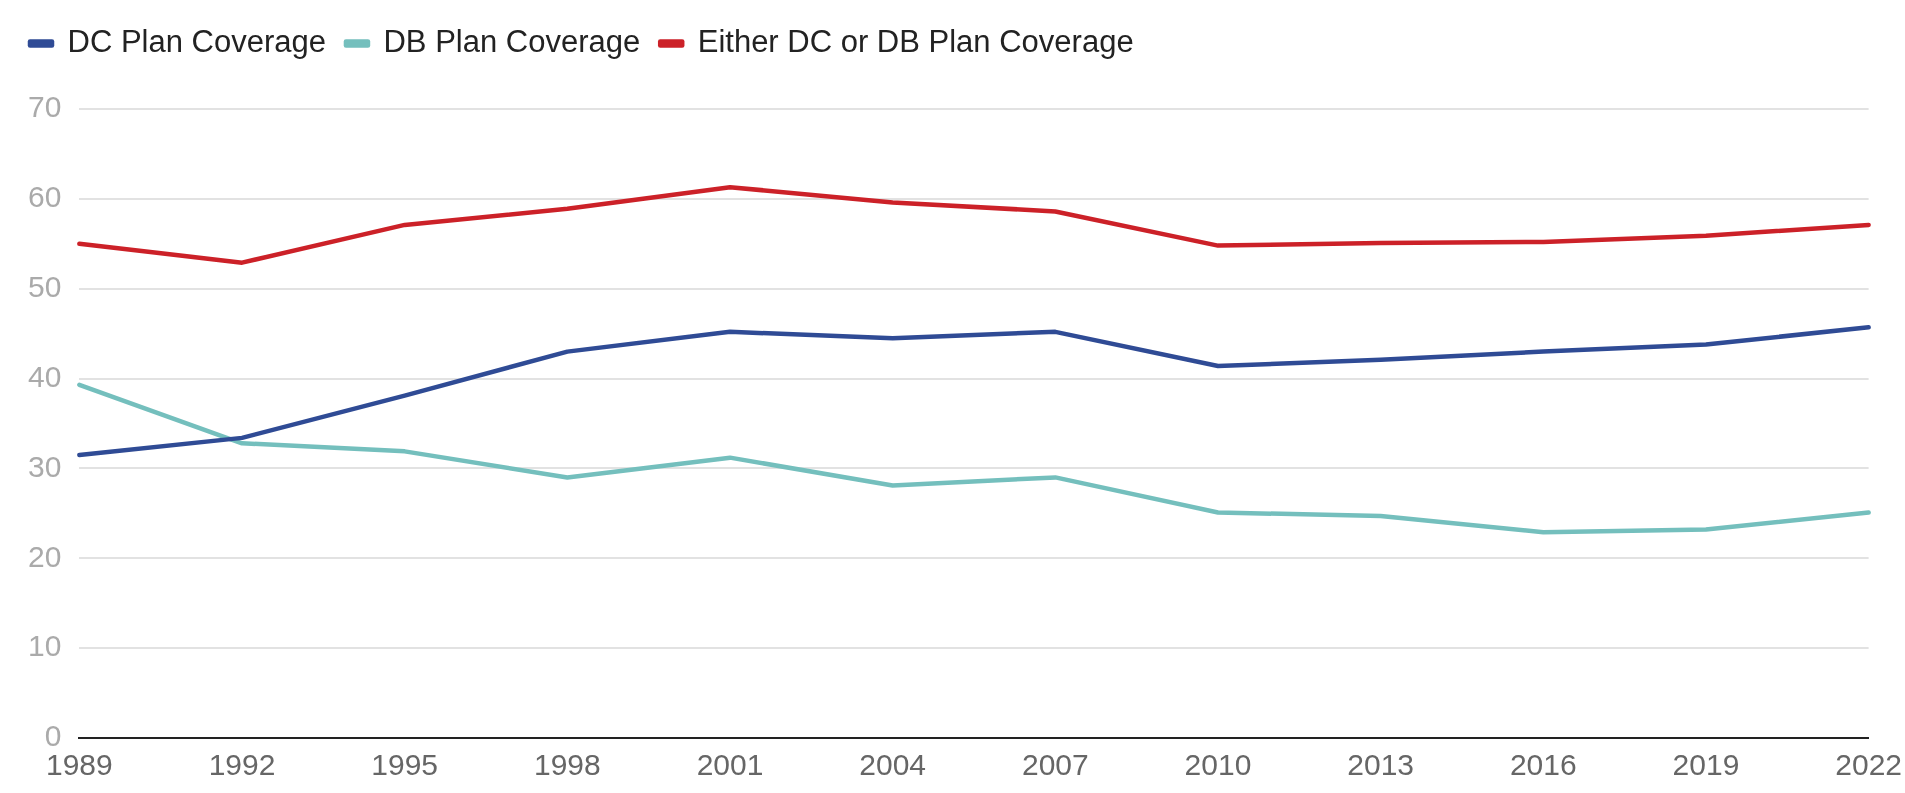 The height and width of the screenshot is (793, 1905). Describe the element at coordinates (1543, 765) in the screenshot. I see `x-tick-label: 2016` at that location.